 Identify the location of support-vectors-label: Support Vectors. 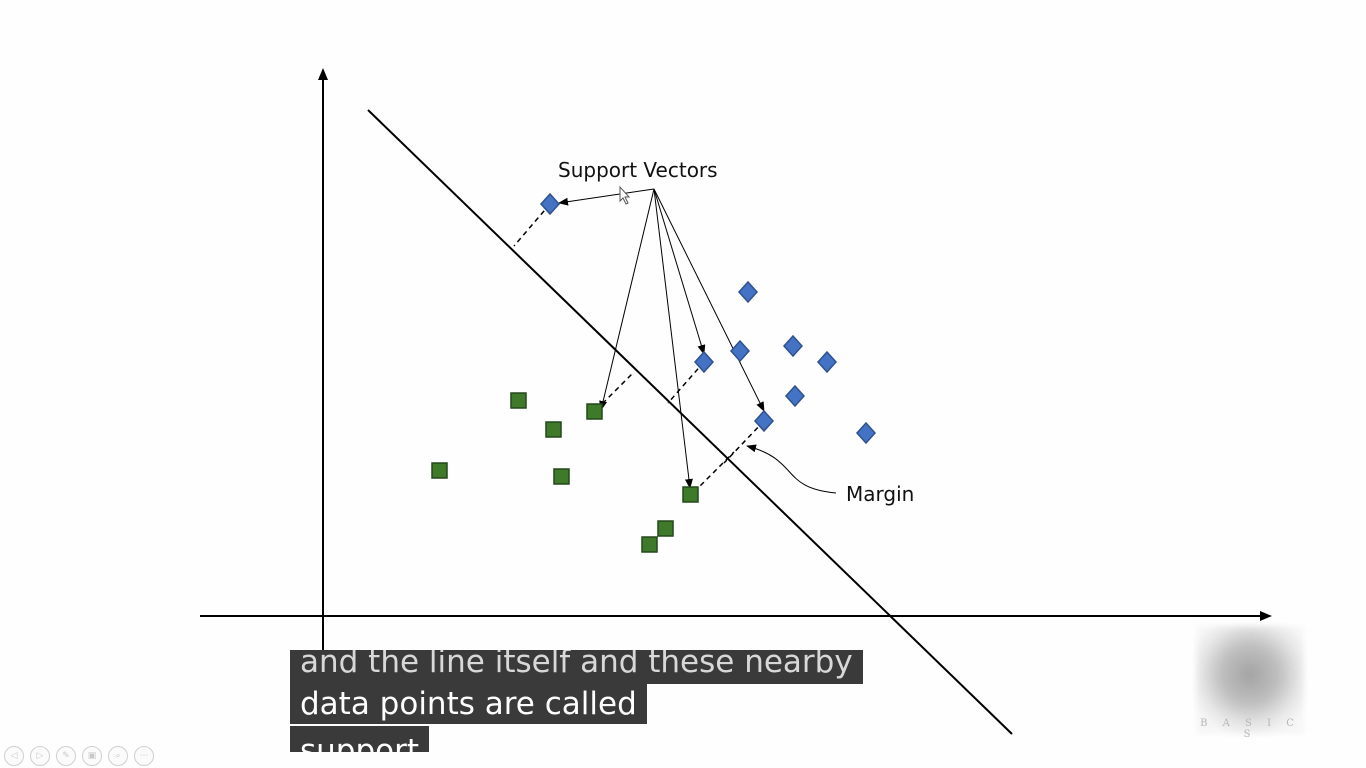
(638, 170).